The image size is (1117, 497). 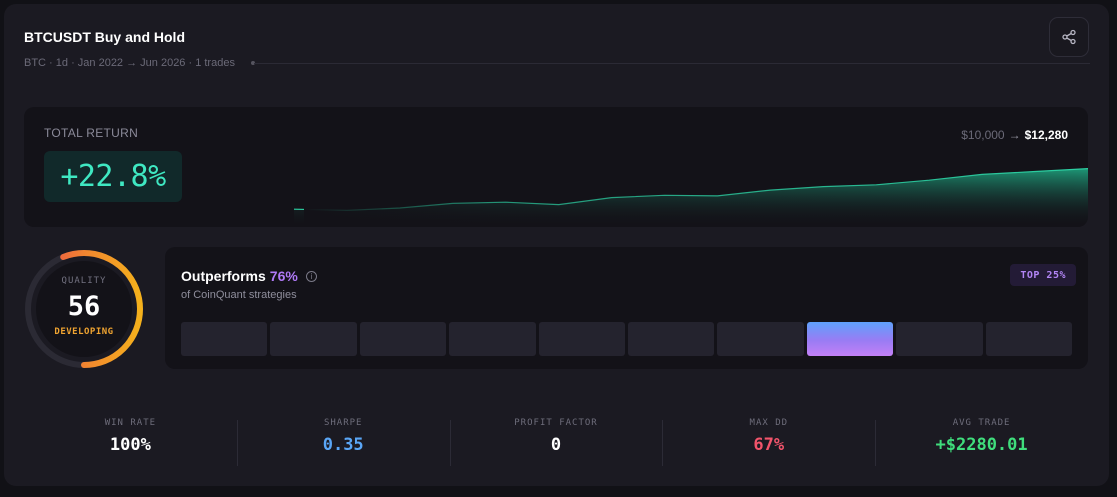 What do you see at coordinates (239, 295) in the screenshot?
I see `outperform-subtitle: of CoinQuant strategies` at bounding box center [239, 295].